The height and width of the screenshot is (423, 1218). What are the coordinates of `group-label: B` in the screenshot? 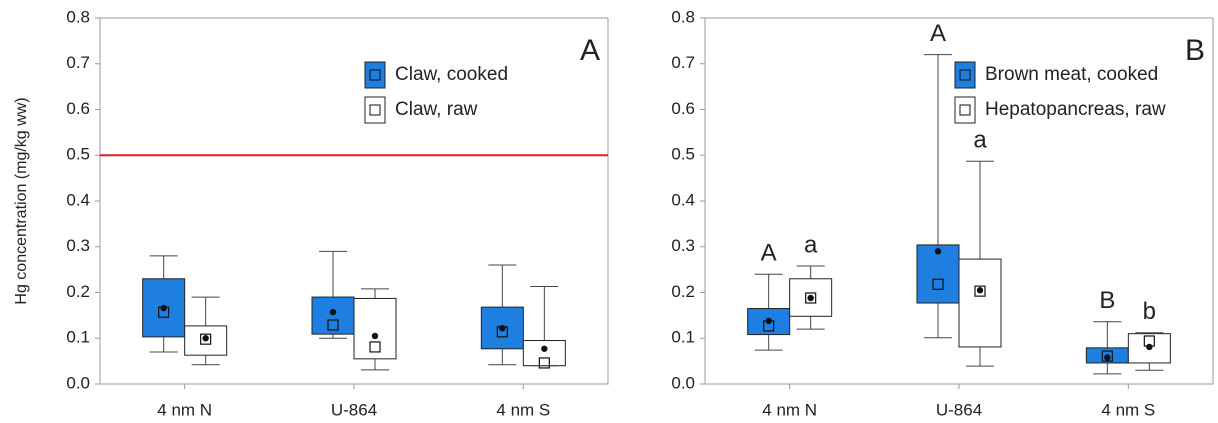 It's located at (1107, 300).